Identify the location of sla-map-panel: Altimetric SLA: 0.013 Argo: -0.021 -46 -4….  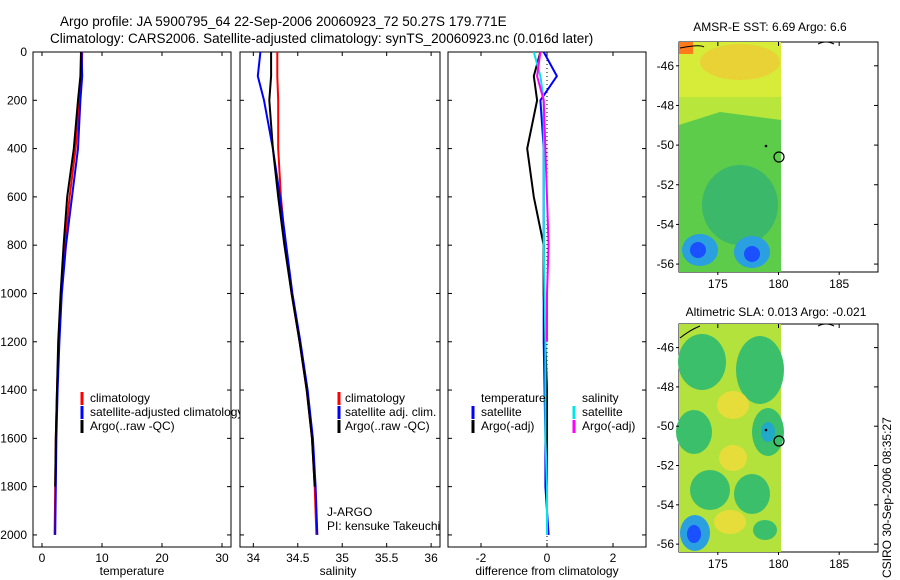
(768, 438).